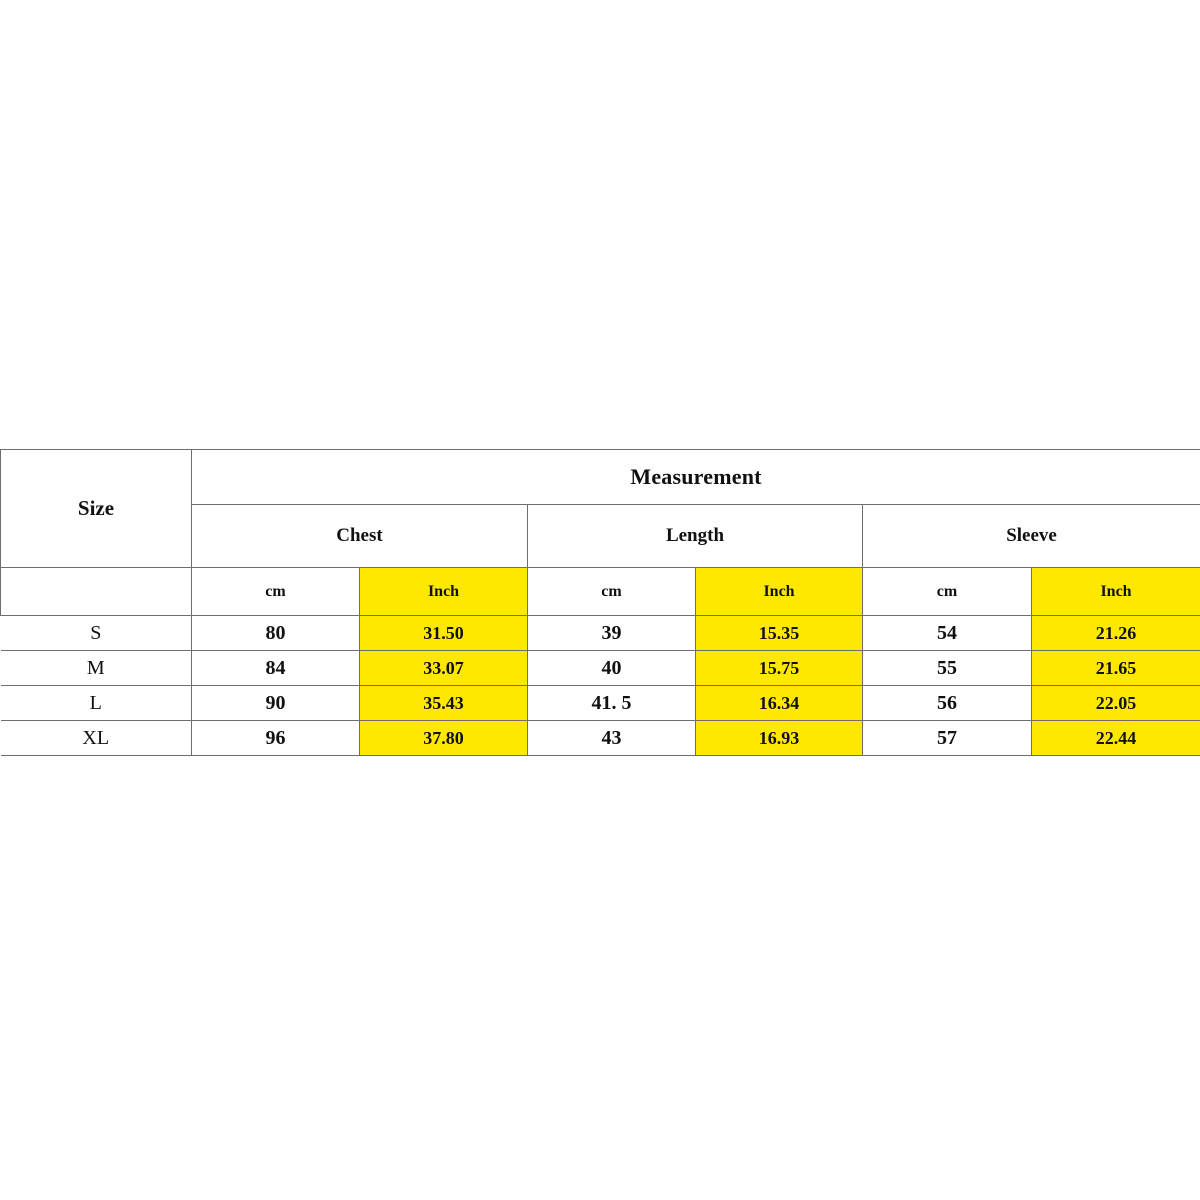 The height and width of the screenshot is (1200, 1200). What do you see at coordinates (1030, 536) in the screenshot?
I see `group-header-sleeve: Sleeve` at bounding box center [1030, 536].